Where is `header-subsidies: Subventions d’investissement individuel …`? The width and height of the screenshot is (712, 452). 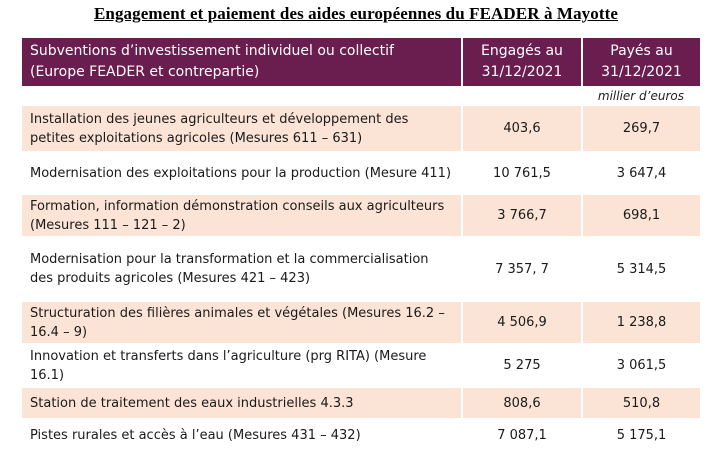 header-subsidies: Subventions d’investissement individuel … is located at coordinates (242, 62).